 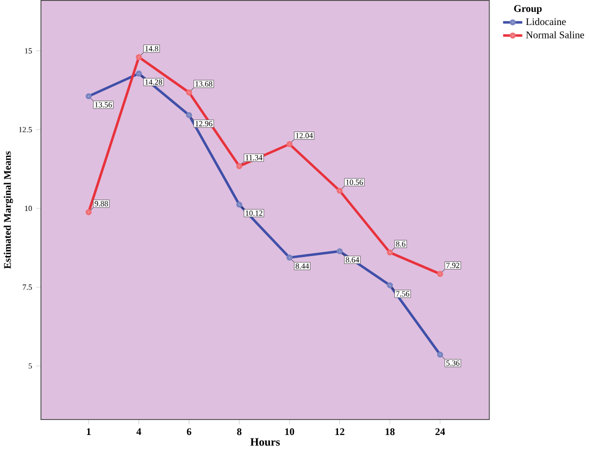 I want to click on x-tick-label: 24, so click(x=440, y=432).